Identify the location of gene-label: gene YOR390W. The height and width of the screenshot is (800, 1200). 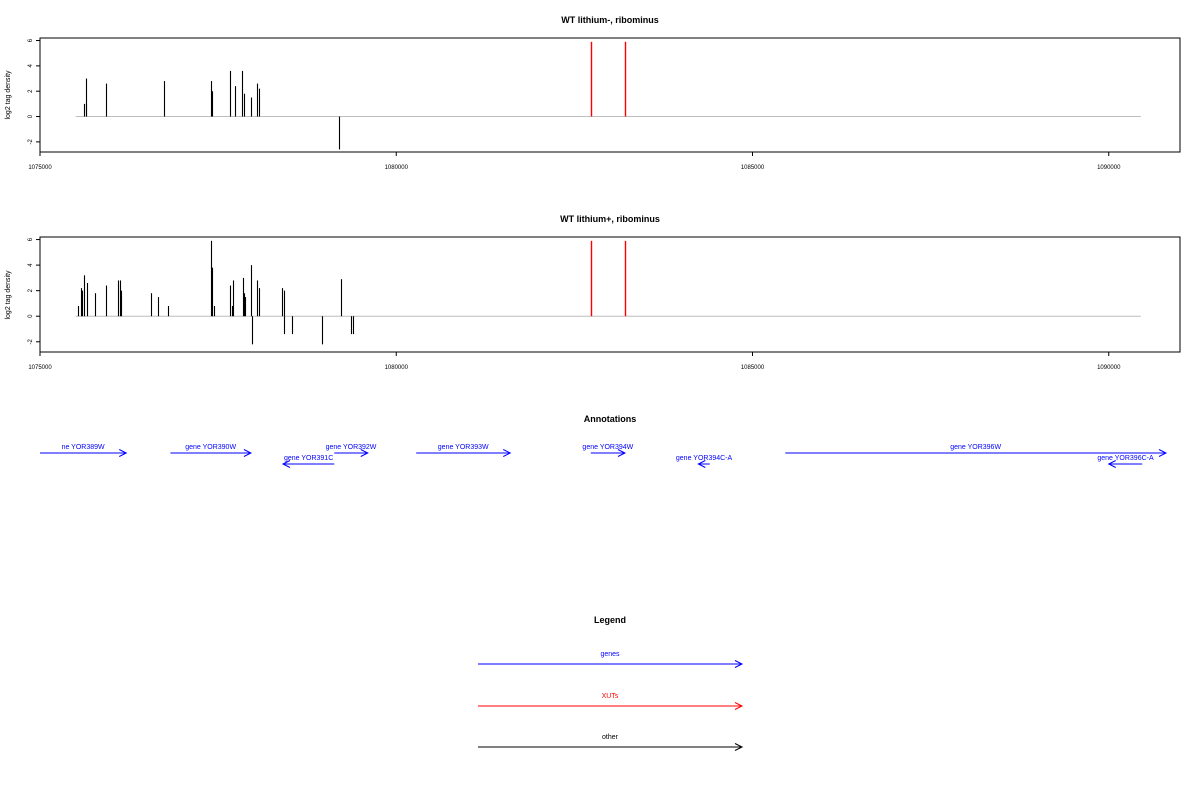
(210, 447).